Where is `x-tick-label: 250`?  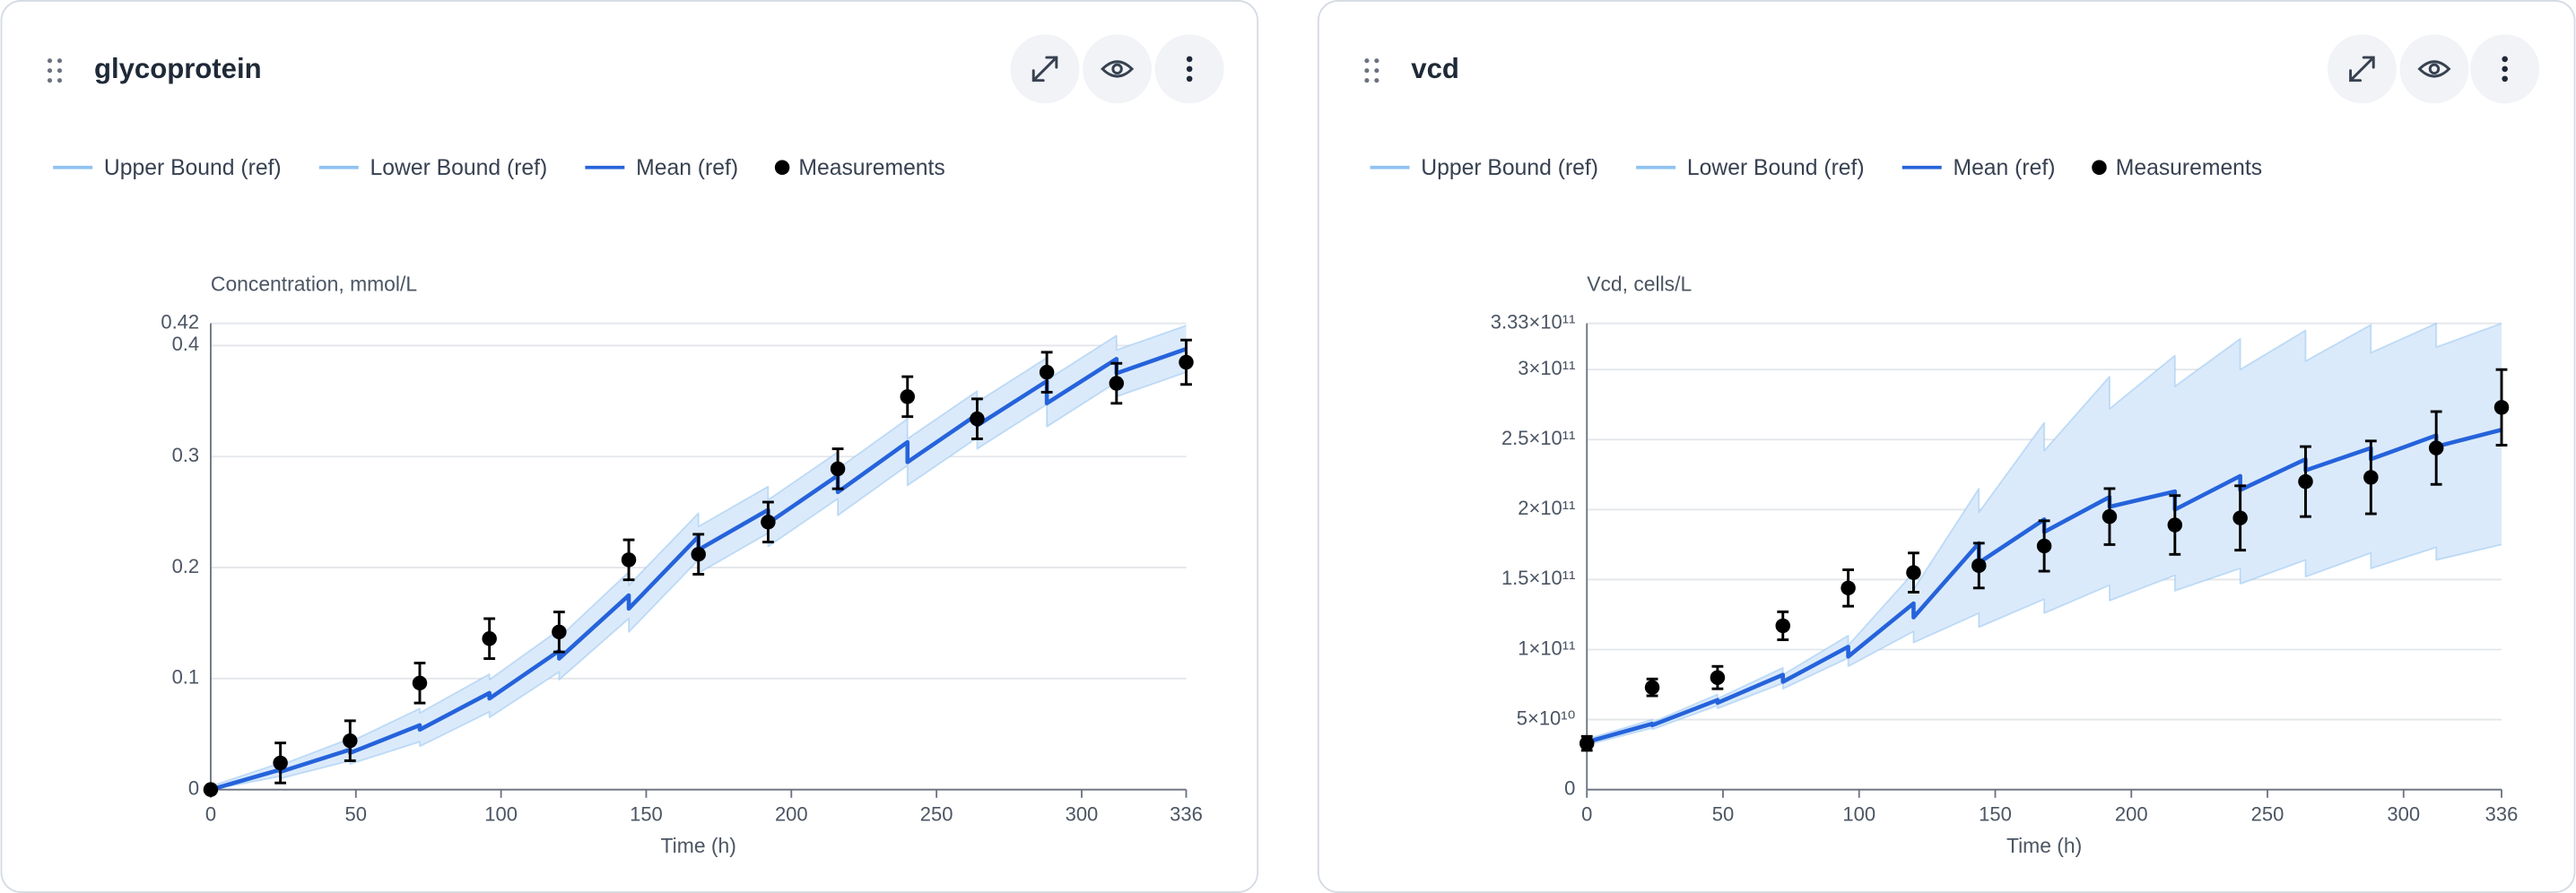 x-tick-label: 250 is located at coordinates (936, 814).